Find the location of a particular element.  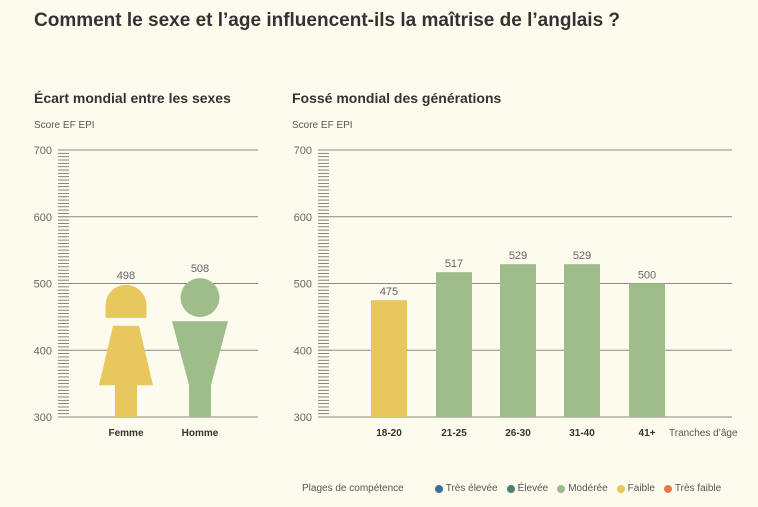

age-chart-title: Fossé mondial des générations is located at coordinates (397, 98).